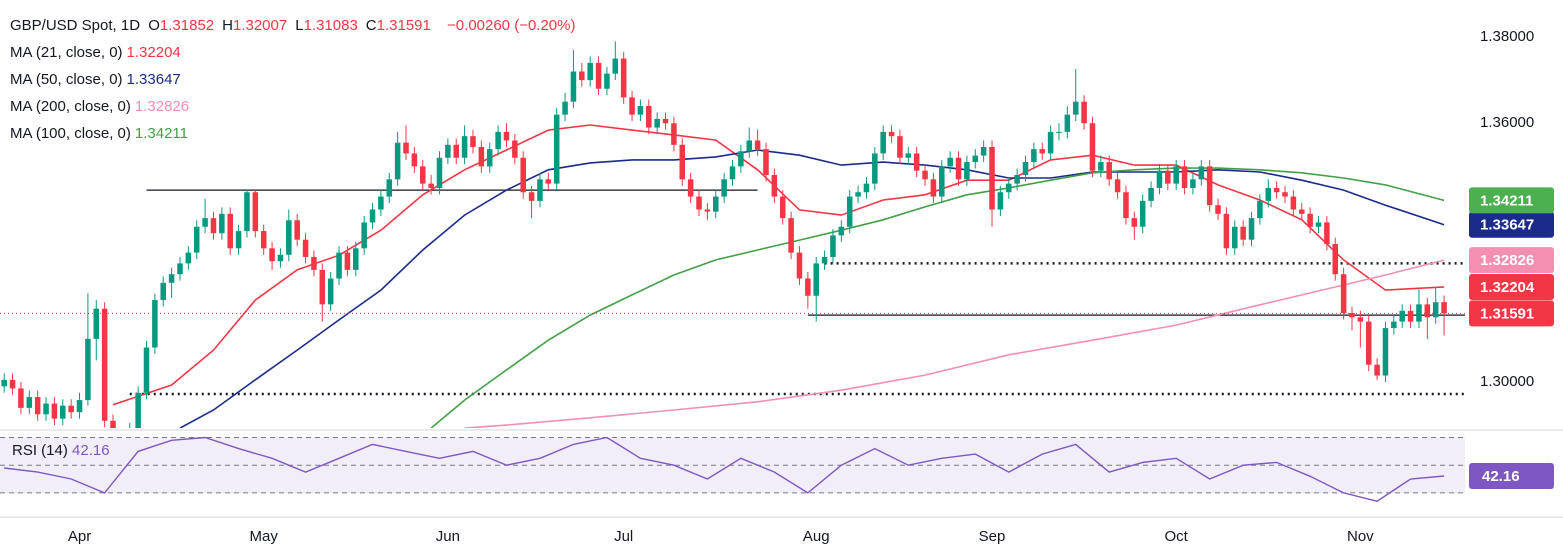 The image size is (1563, 557). What do you see at coordinates (724, 469) in the screenshot?
I see `rsi-line` at bounding box center [724, 469].